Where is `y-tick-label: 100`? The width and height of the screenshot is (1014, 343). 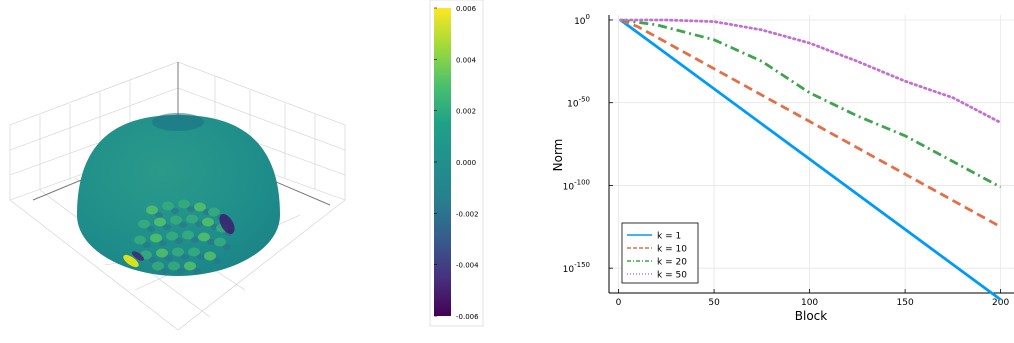
y-tick-label: 100 is located at coordinates (582, 20).